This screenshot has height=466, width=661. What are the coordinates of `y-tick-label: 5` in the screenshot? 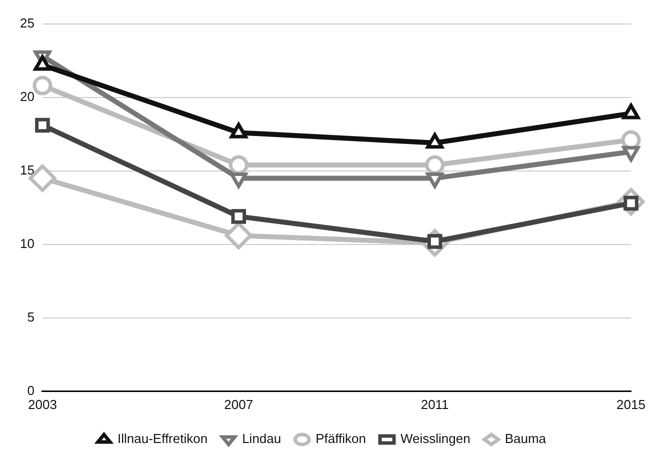 It's located at (30, 316).